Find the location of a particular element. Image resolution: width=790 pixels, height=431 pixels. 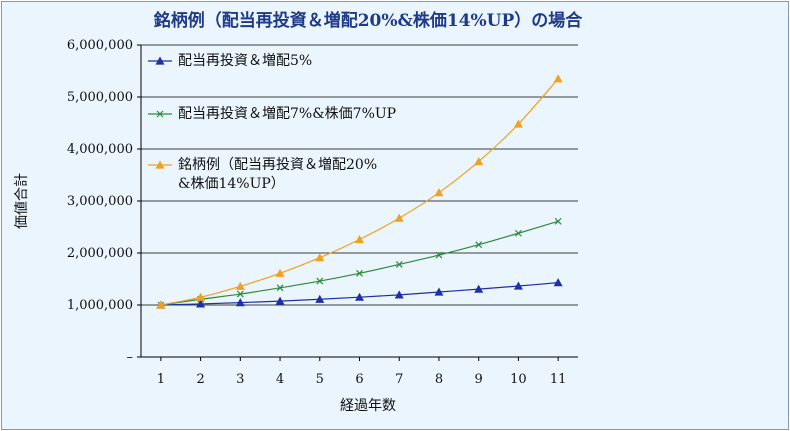

x-tick-label: 2 is located at coordinates (200, 379).